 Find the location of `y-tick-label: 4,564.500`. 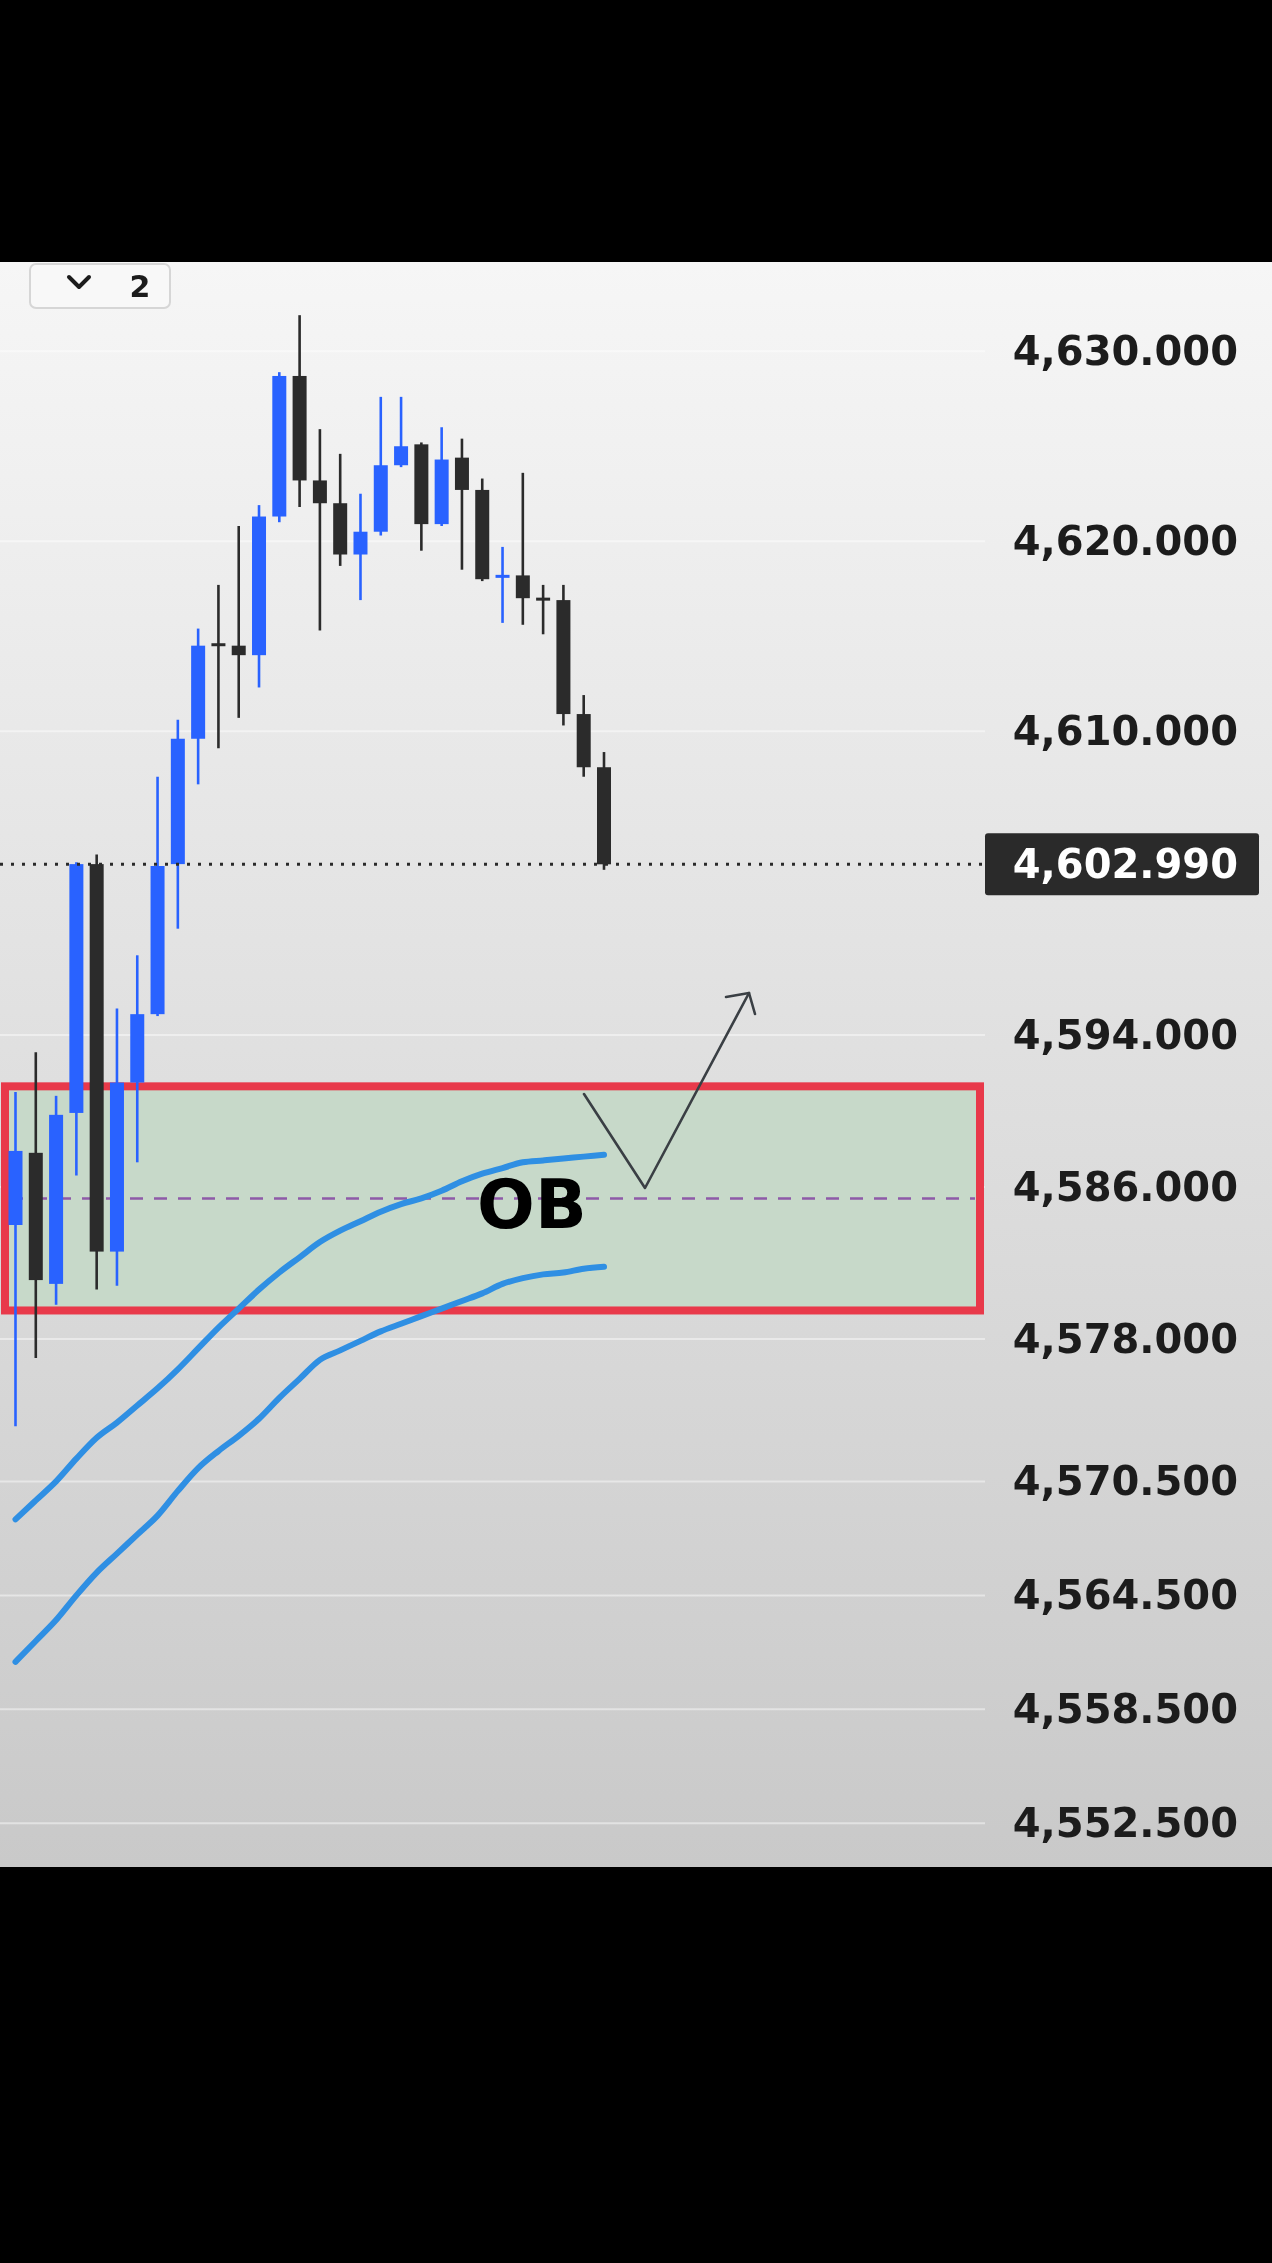

y-tick-label: 4,564.500 is located at coordinates (1125, 1595).